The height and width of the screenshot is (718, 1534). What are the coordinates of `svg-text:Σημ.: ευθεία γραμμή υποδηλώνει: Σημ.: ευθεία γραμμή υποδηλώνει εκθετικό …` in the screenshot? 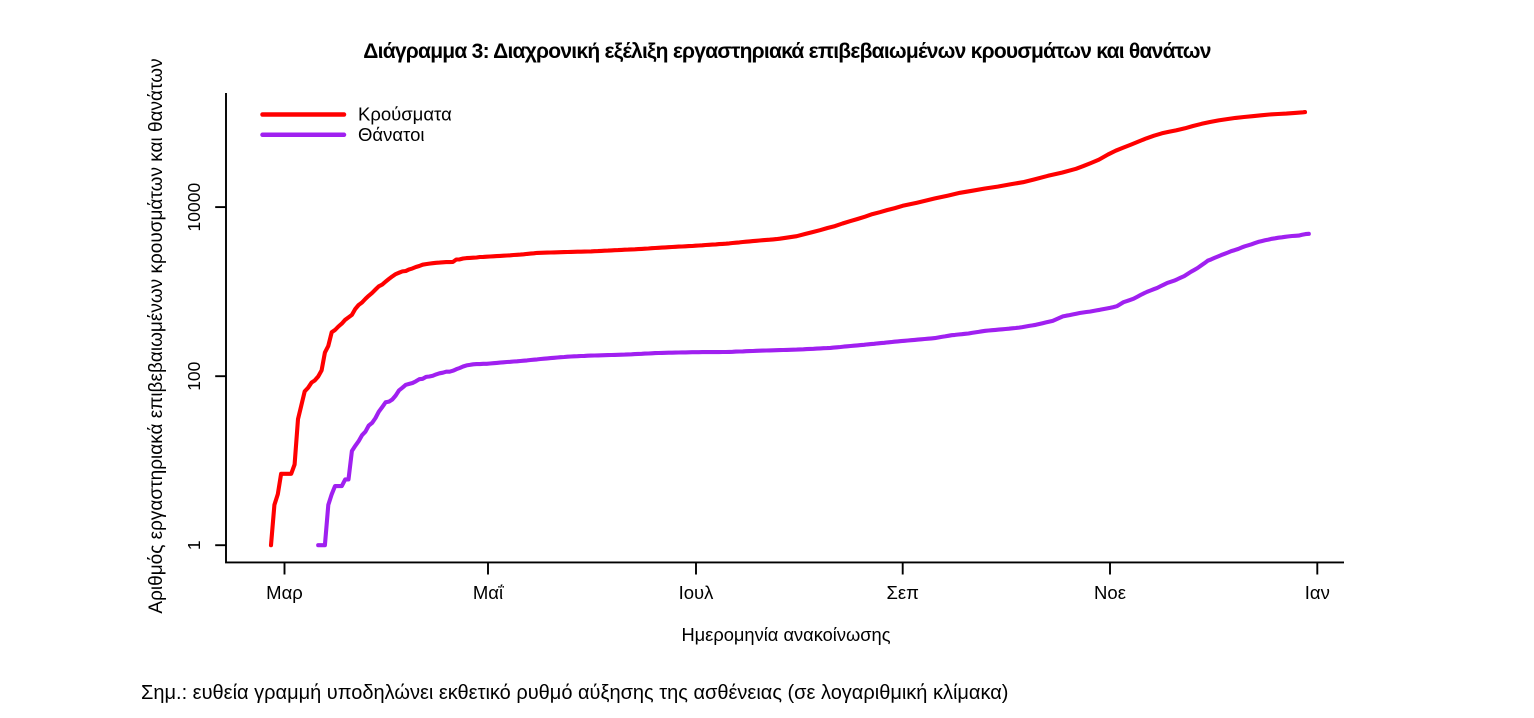 It's located at (574, 693).